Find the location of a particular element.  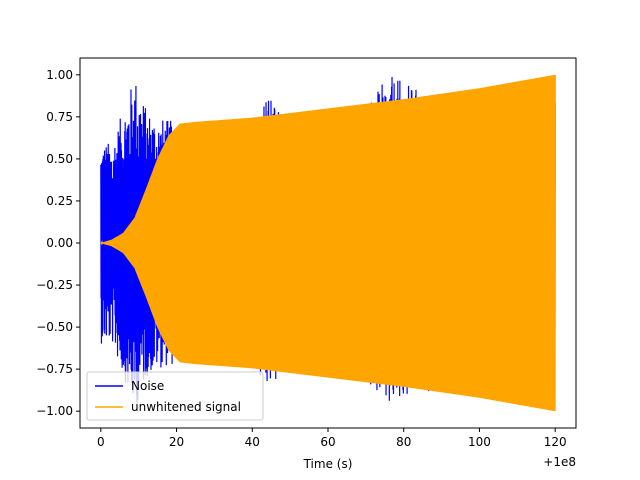

y-ticks: −1.00 −0.75 −0.50 −0.25 0.00 0.25 0.50 0.75 1.00 is located at coordinates (58, 243).